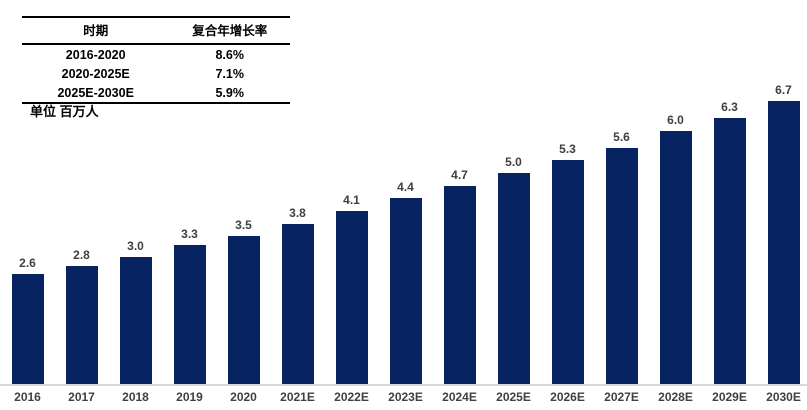  Describe the element at coordinates (189, 314) in the screenshot. I see `bar-2019` at that location.